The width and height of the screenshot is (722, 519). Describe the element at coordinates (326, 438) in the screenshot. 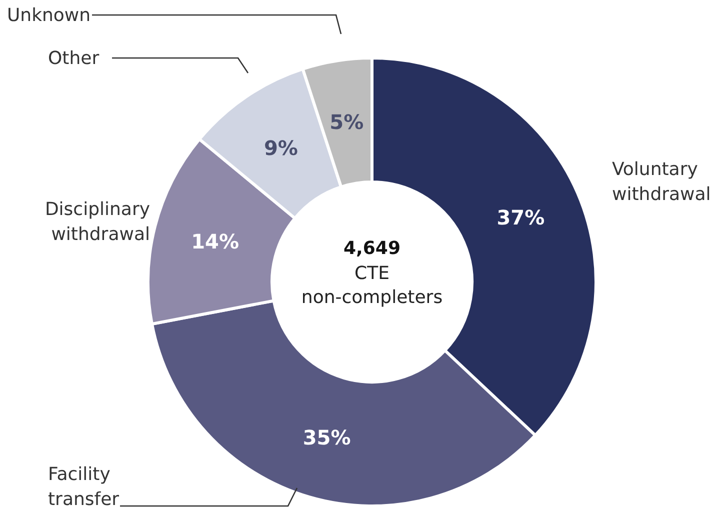

I see `data-label: 35%` at that location.